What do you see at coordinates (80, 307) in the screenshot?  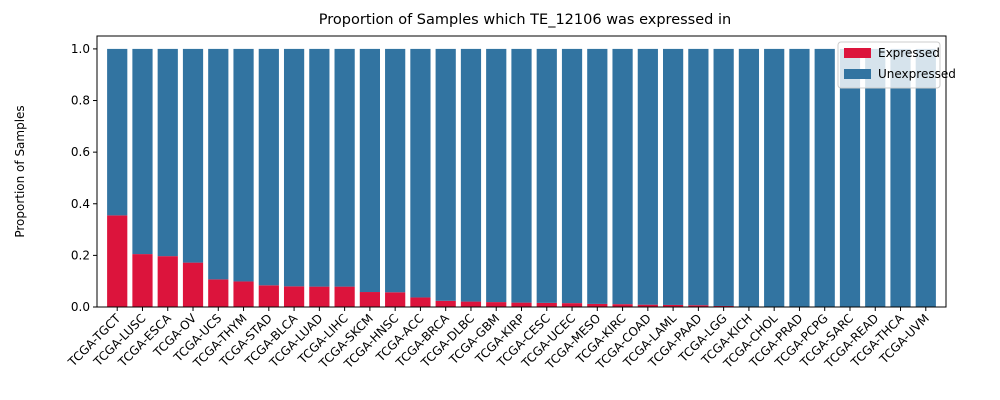 I see `y-tick-label: 0.0` at bounding box center [80, 307].